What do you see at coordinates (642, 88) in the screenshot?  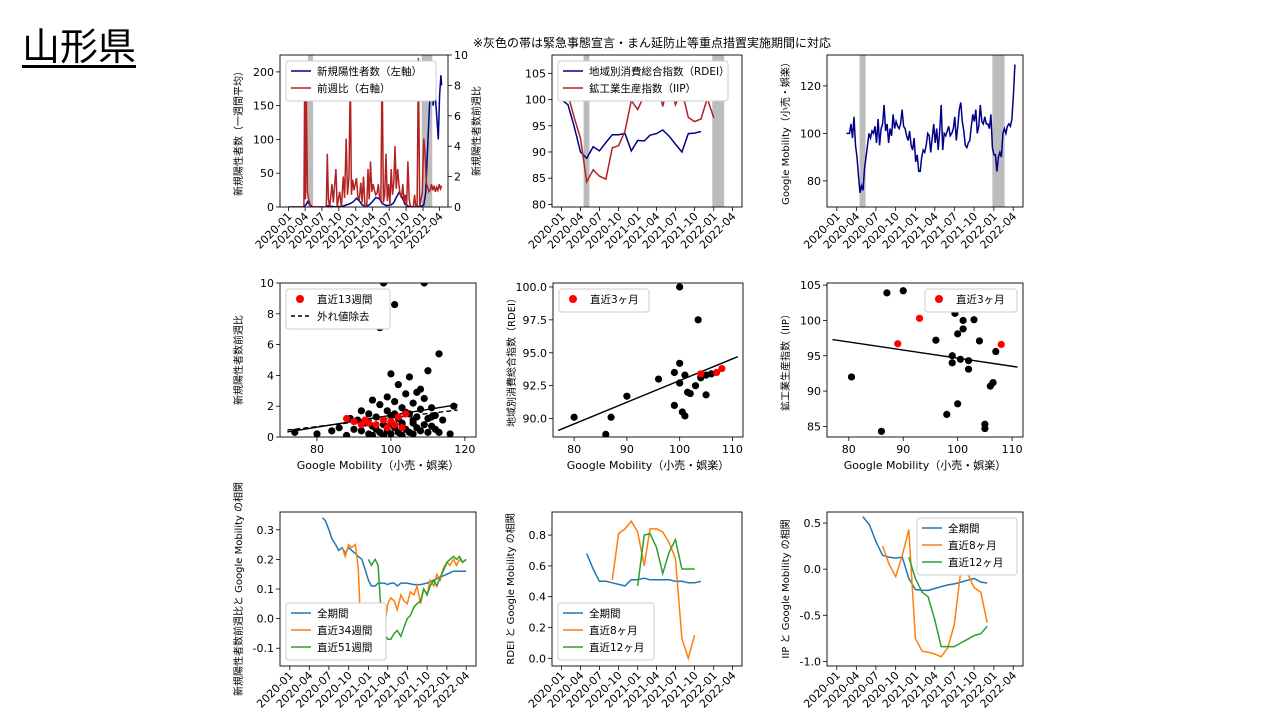 I see `legend-label: 鉱工業生産指数（IIP）` at bounding box center [642, 88].